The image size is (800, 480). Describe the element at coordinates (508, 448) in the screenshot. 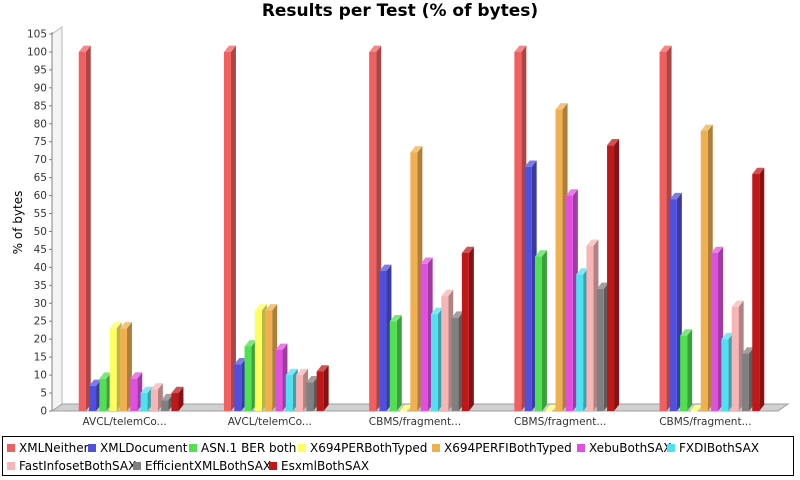

I see `legend-label: X694PERFIBothTyped` at that location.